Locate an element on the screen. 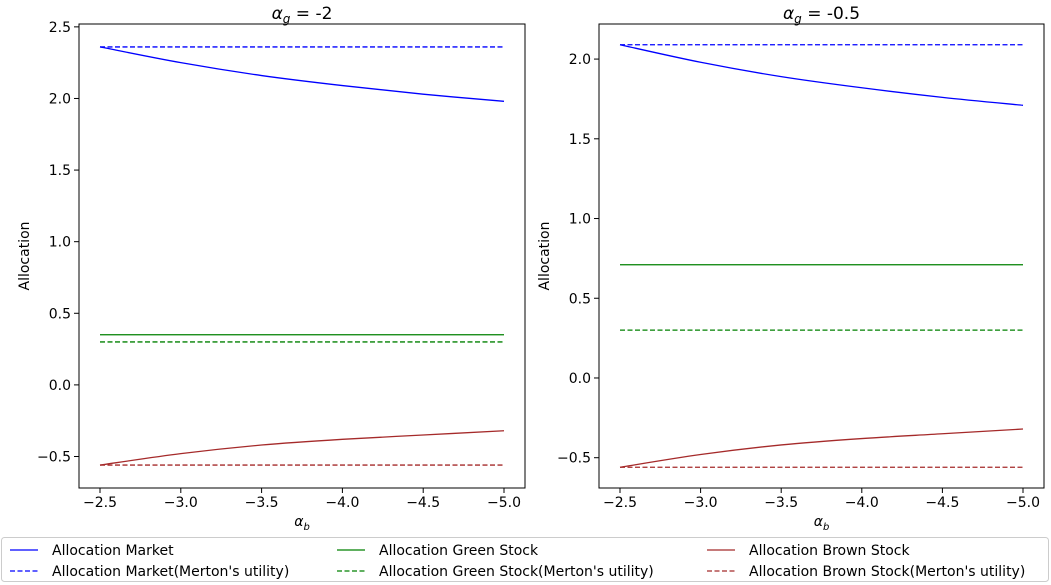  legend-label: Allocation Market(Merton's utility) is located at coordinates (170, 572).